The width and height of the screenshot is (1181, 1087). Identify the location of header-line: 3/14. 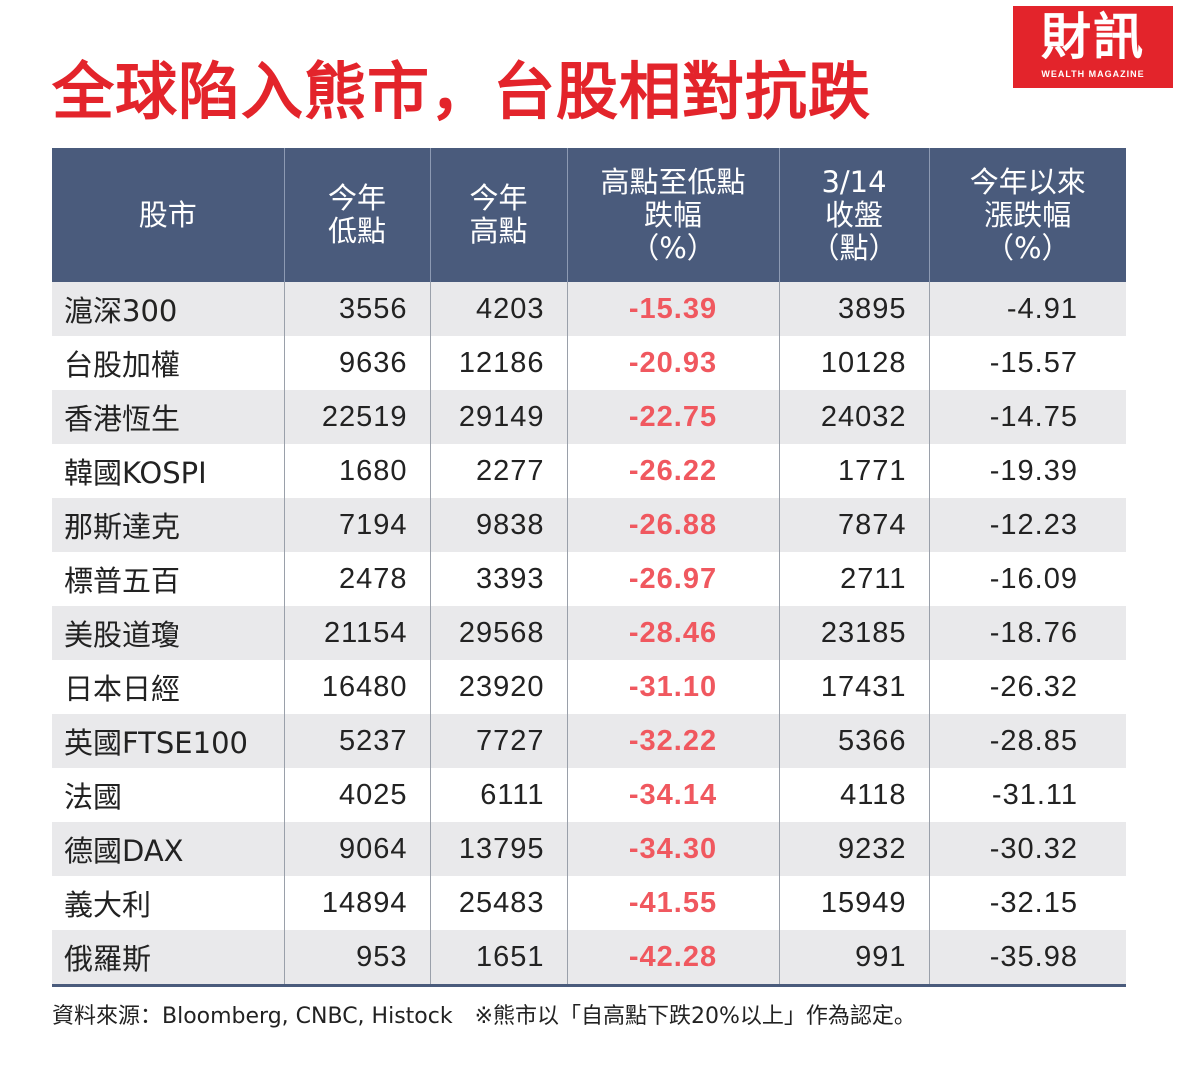
(854, 181).